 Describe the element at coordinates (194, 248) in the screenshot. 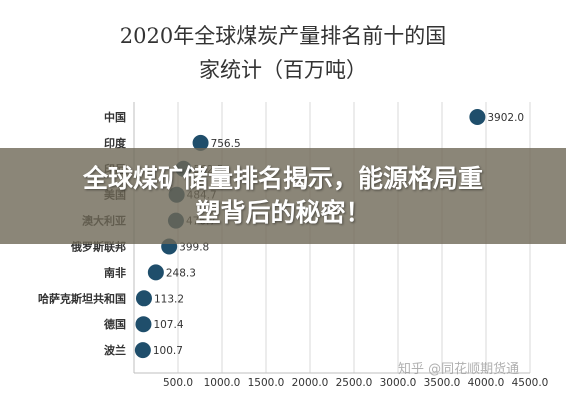

I see `value-label-5: 399.8` at that location.